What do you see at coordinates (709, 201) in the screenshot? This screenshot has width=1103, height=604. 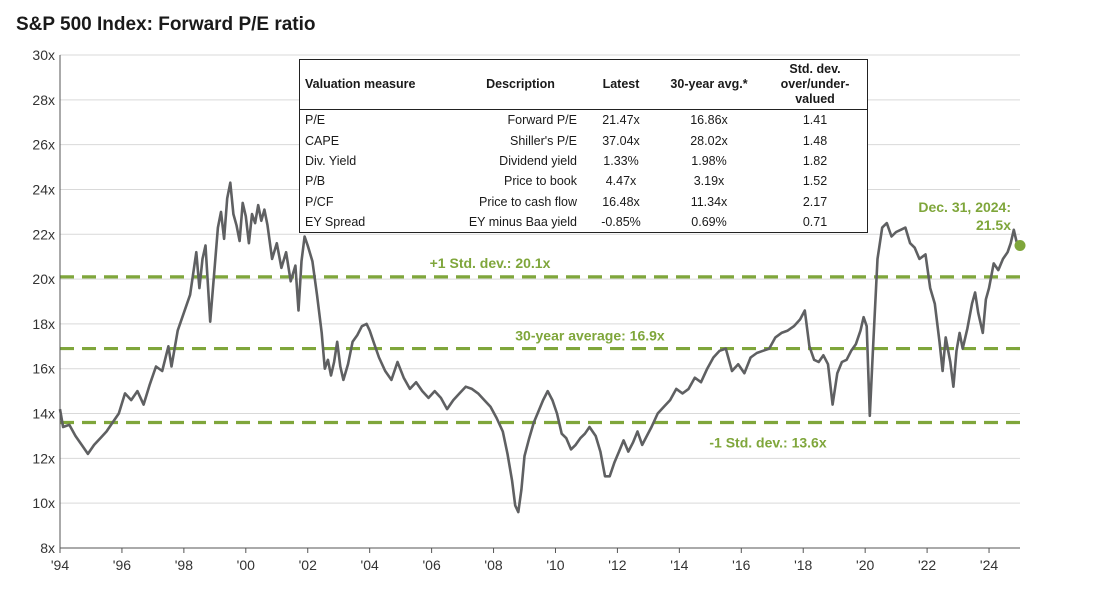 I see `cell-avg: 11.34x` at bounding box center [709, 201].